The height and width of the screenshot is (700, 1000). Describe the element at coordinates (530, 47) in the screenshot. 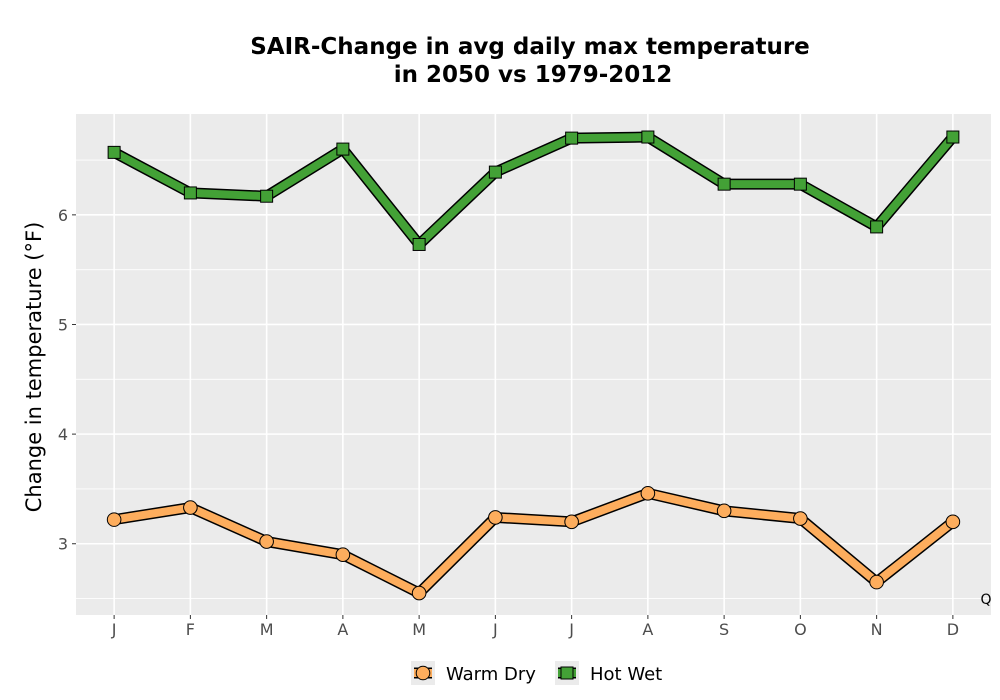

I see `chart-title-line-1: SAIR-Change in avg daily max temperature` at that location.